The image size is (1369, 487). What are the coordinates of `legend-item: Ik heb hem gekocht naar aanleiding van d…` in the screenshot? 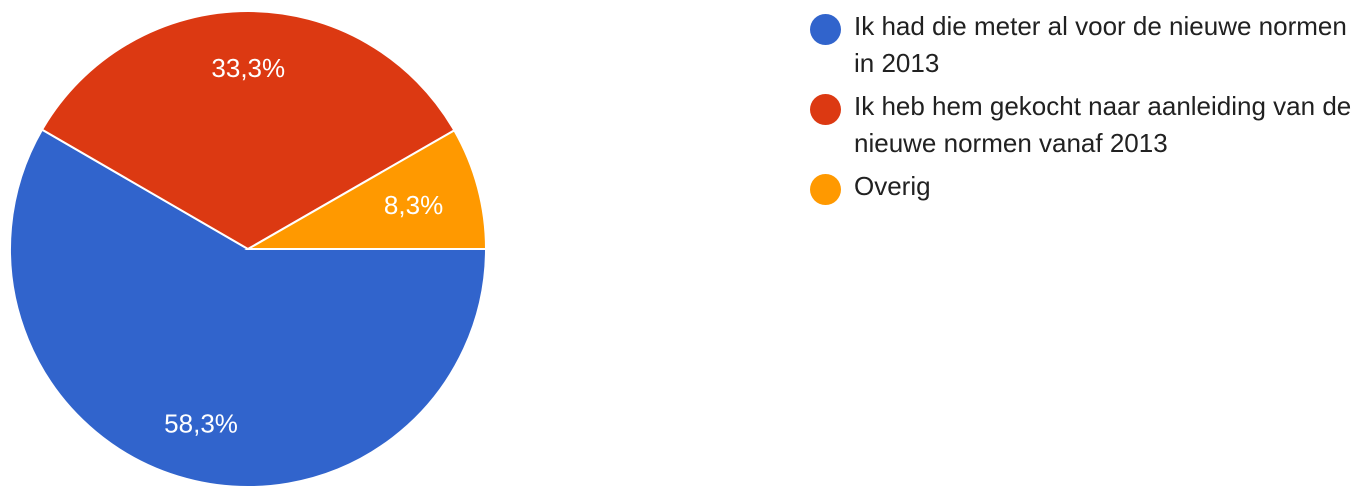 It's located at (1086, 125).